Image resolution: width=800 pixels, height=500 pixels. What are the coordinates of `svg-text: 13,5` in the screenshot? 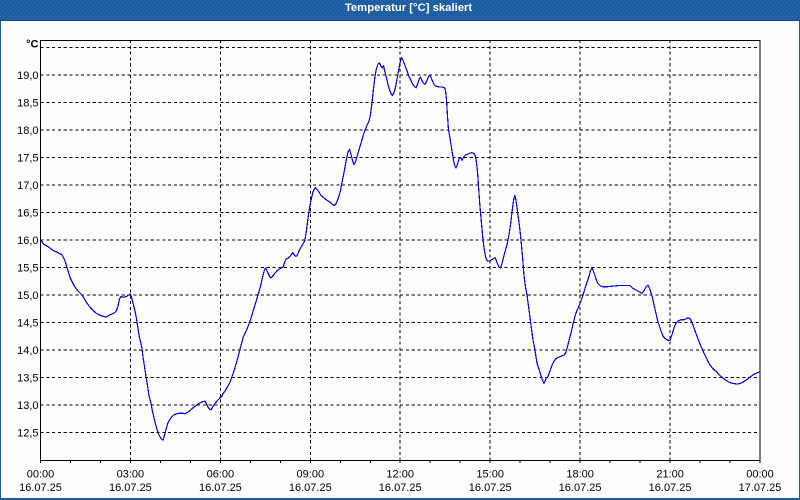 It's located at (27, 378).